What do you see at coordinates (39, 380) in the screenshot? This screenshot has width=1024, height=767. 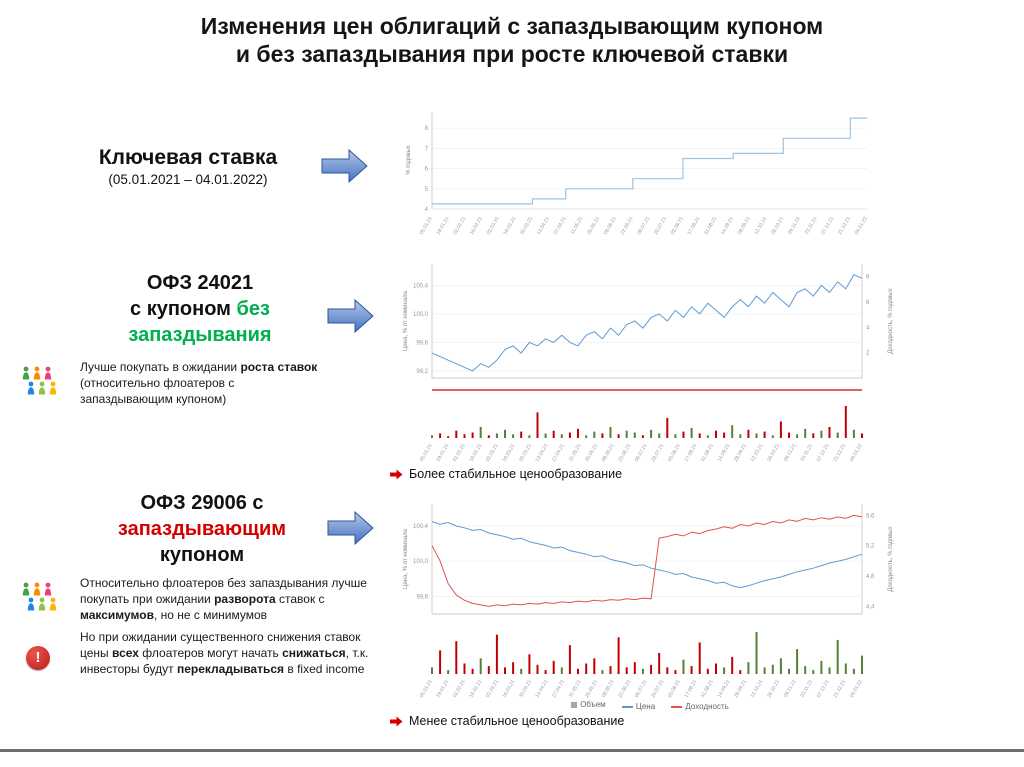 I see `people-icon` at bounding box center [39, 380].